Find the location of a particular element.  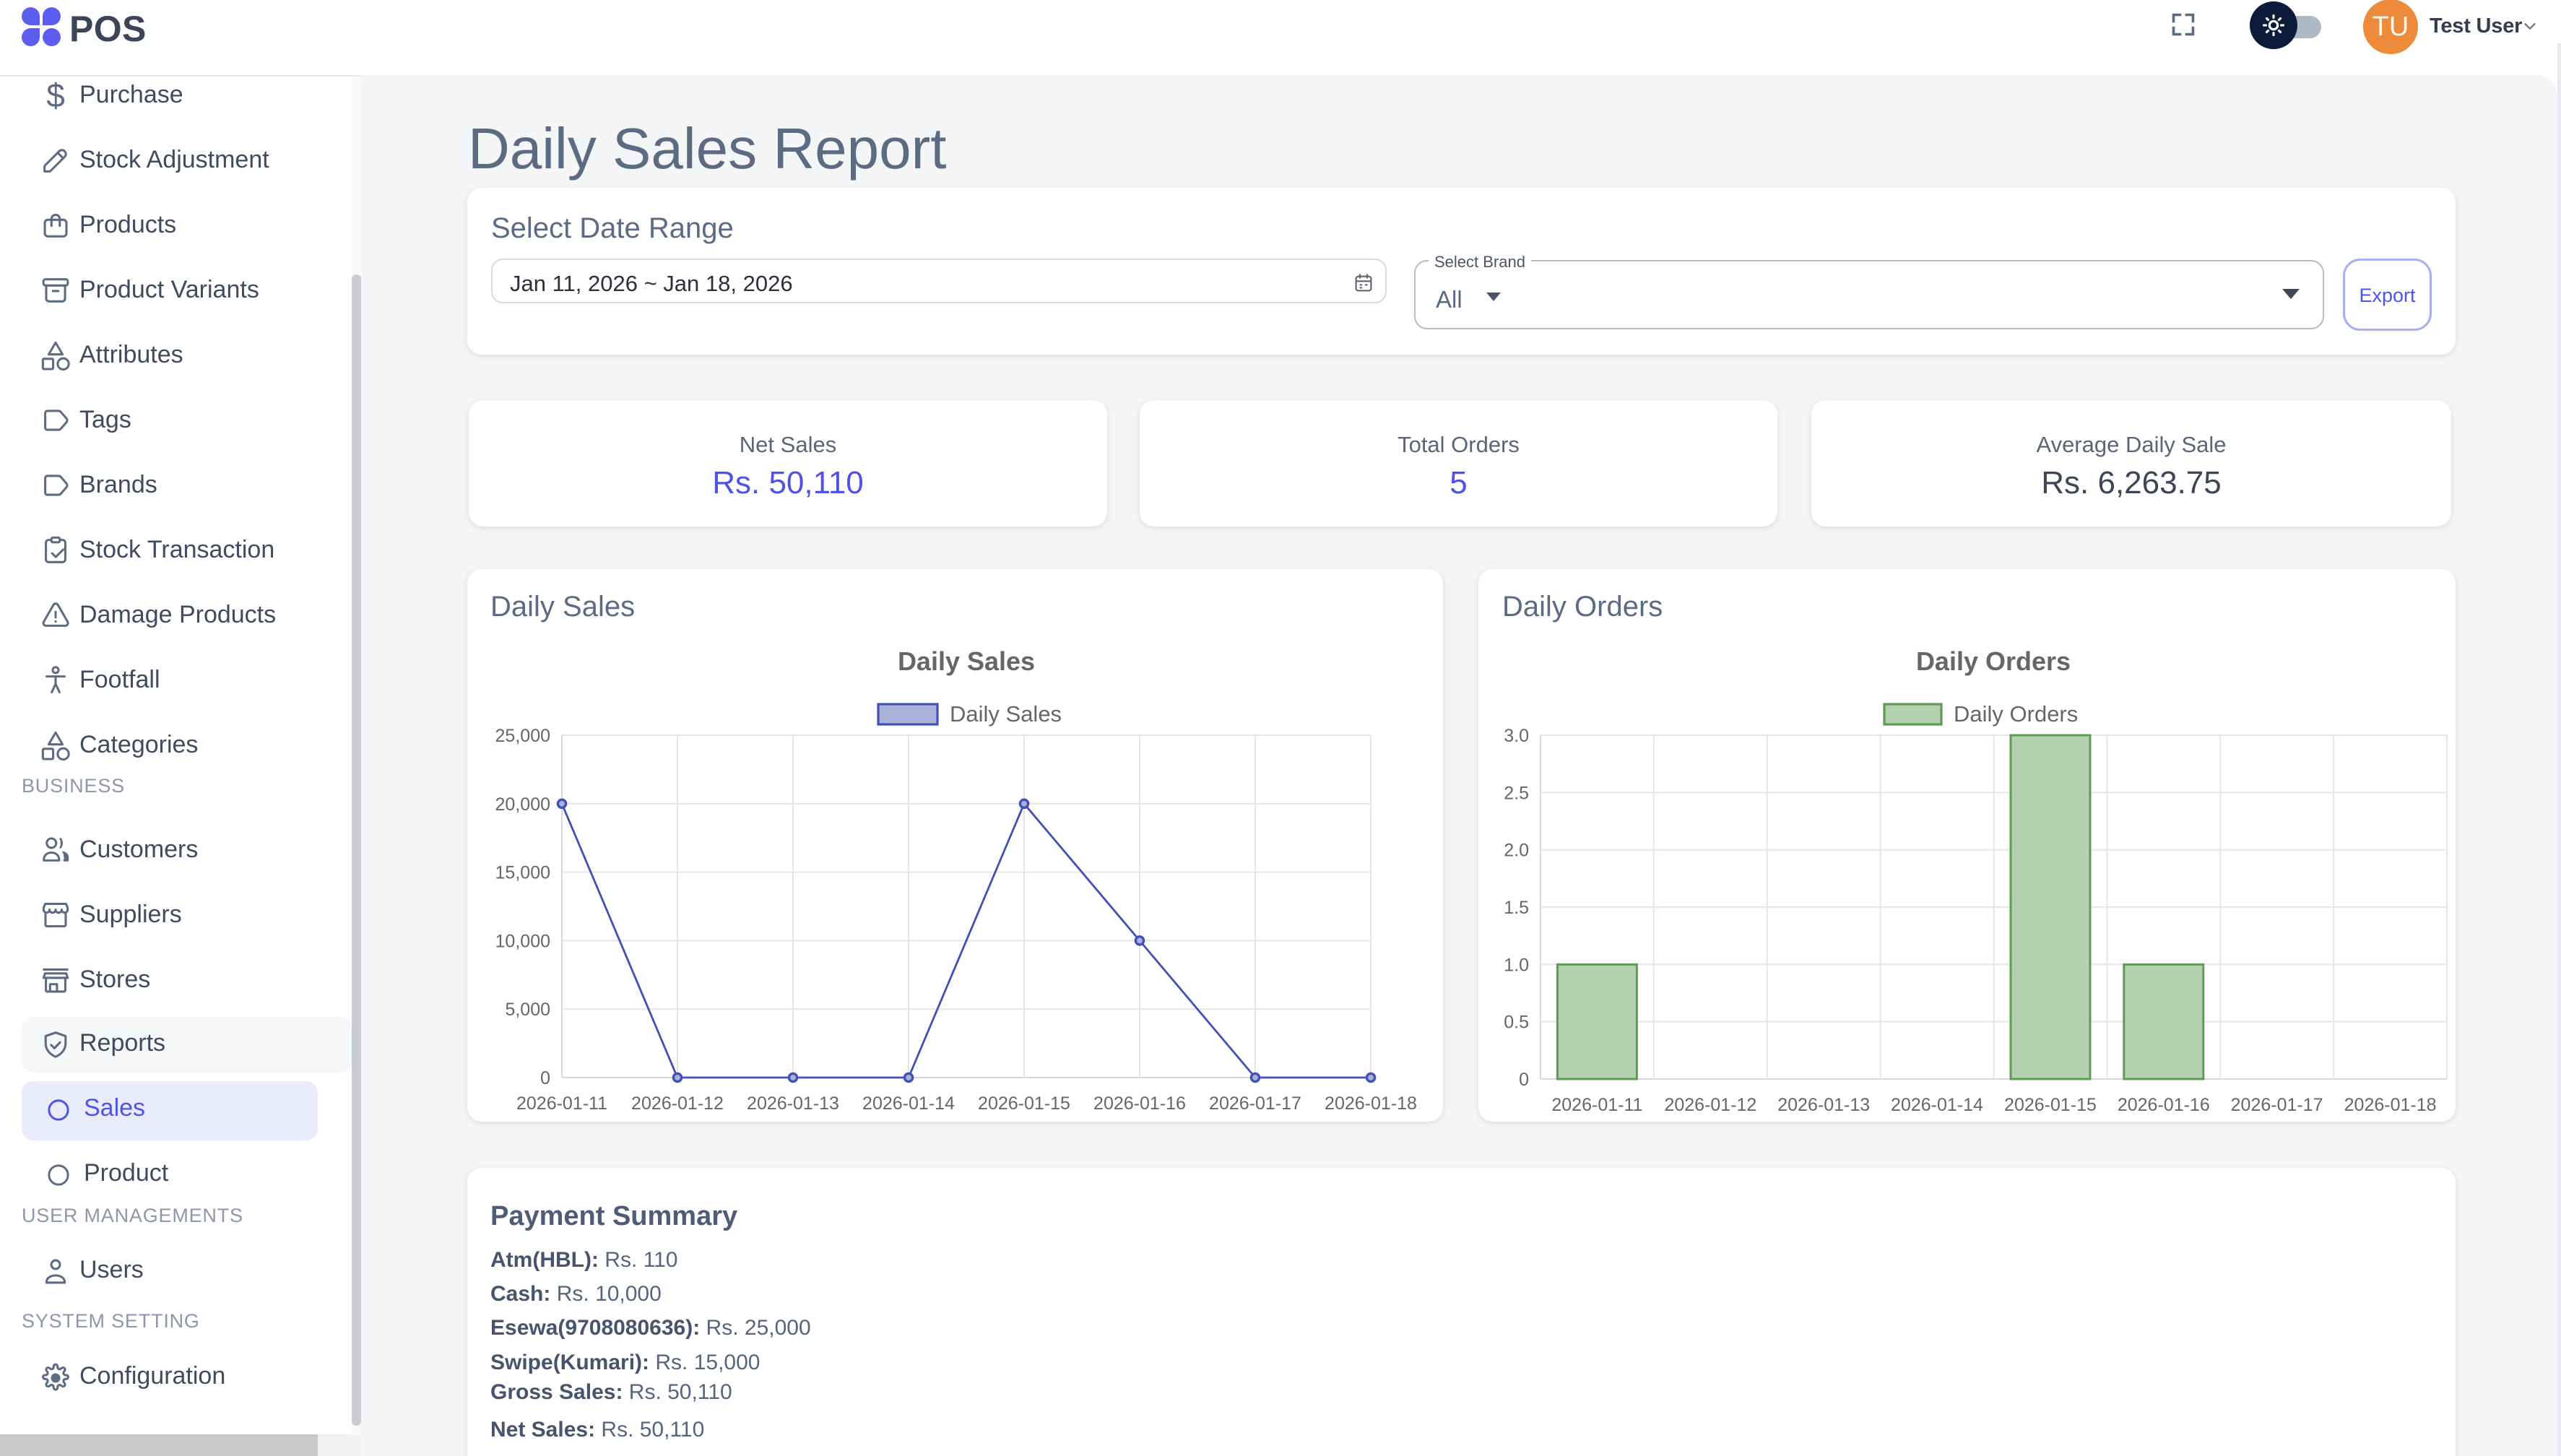

svg-text: 5,000 is located at coordinates (527, 1010).